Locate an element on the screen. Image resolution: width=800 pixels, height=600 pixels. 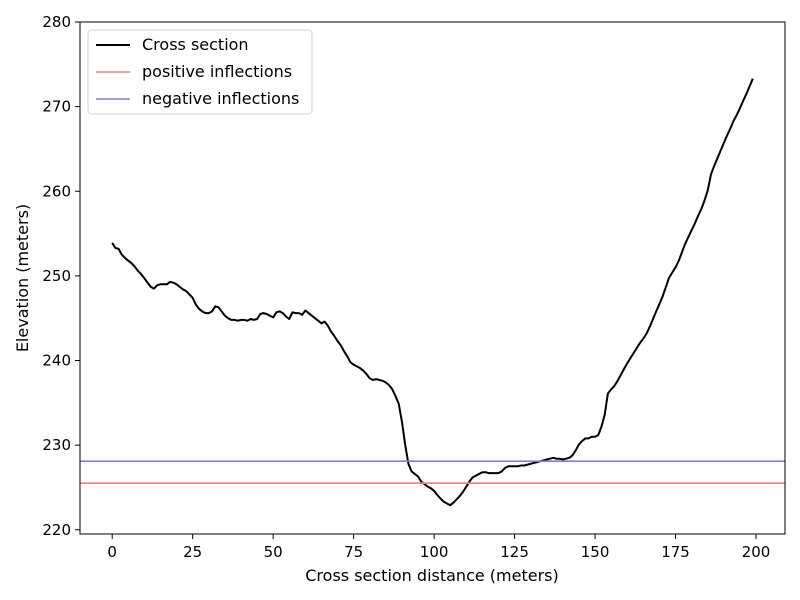
y-axis-label: Elevation (meters) is located at coordinates (22, 278).